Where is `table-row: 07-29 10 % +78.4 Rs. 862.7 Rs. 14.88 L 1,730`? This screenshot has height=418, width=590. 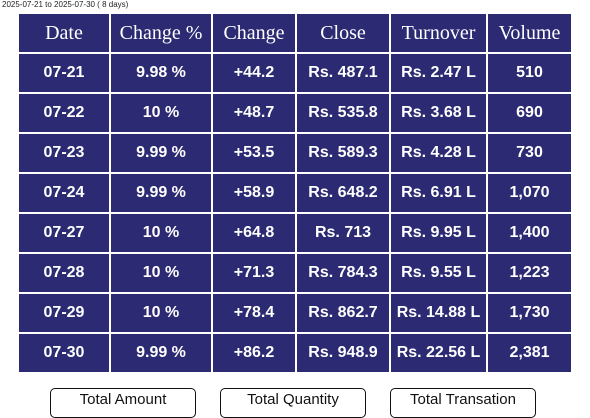 table-row: 07-29 10 % +78.4 Rs. 862.7 Rs. 14.88 L 1,730 is located at coordinates (295, 313).